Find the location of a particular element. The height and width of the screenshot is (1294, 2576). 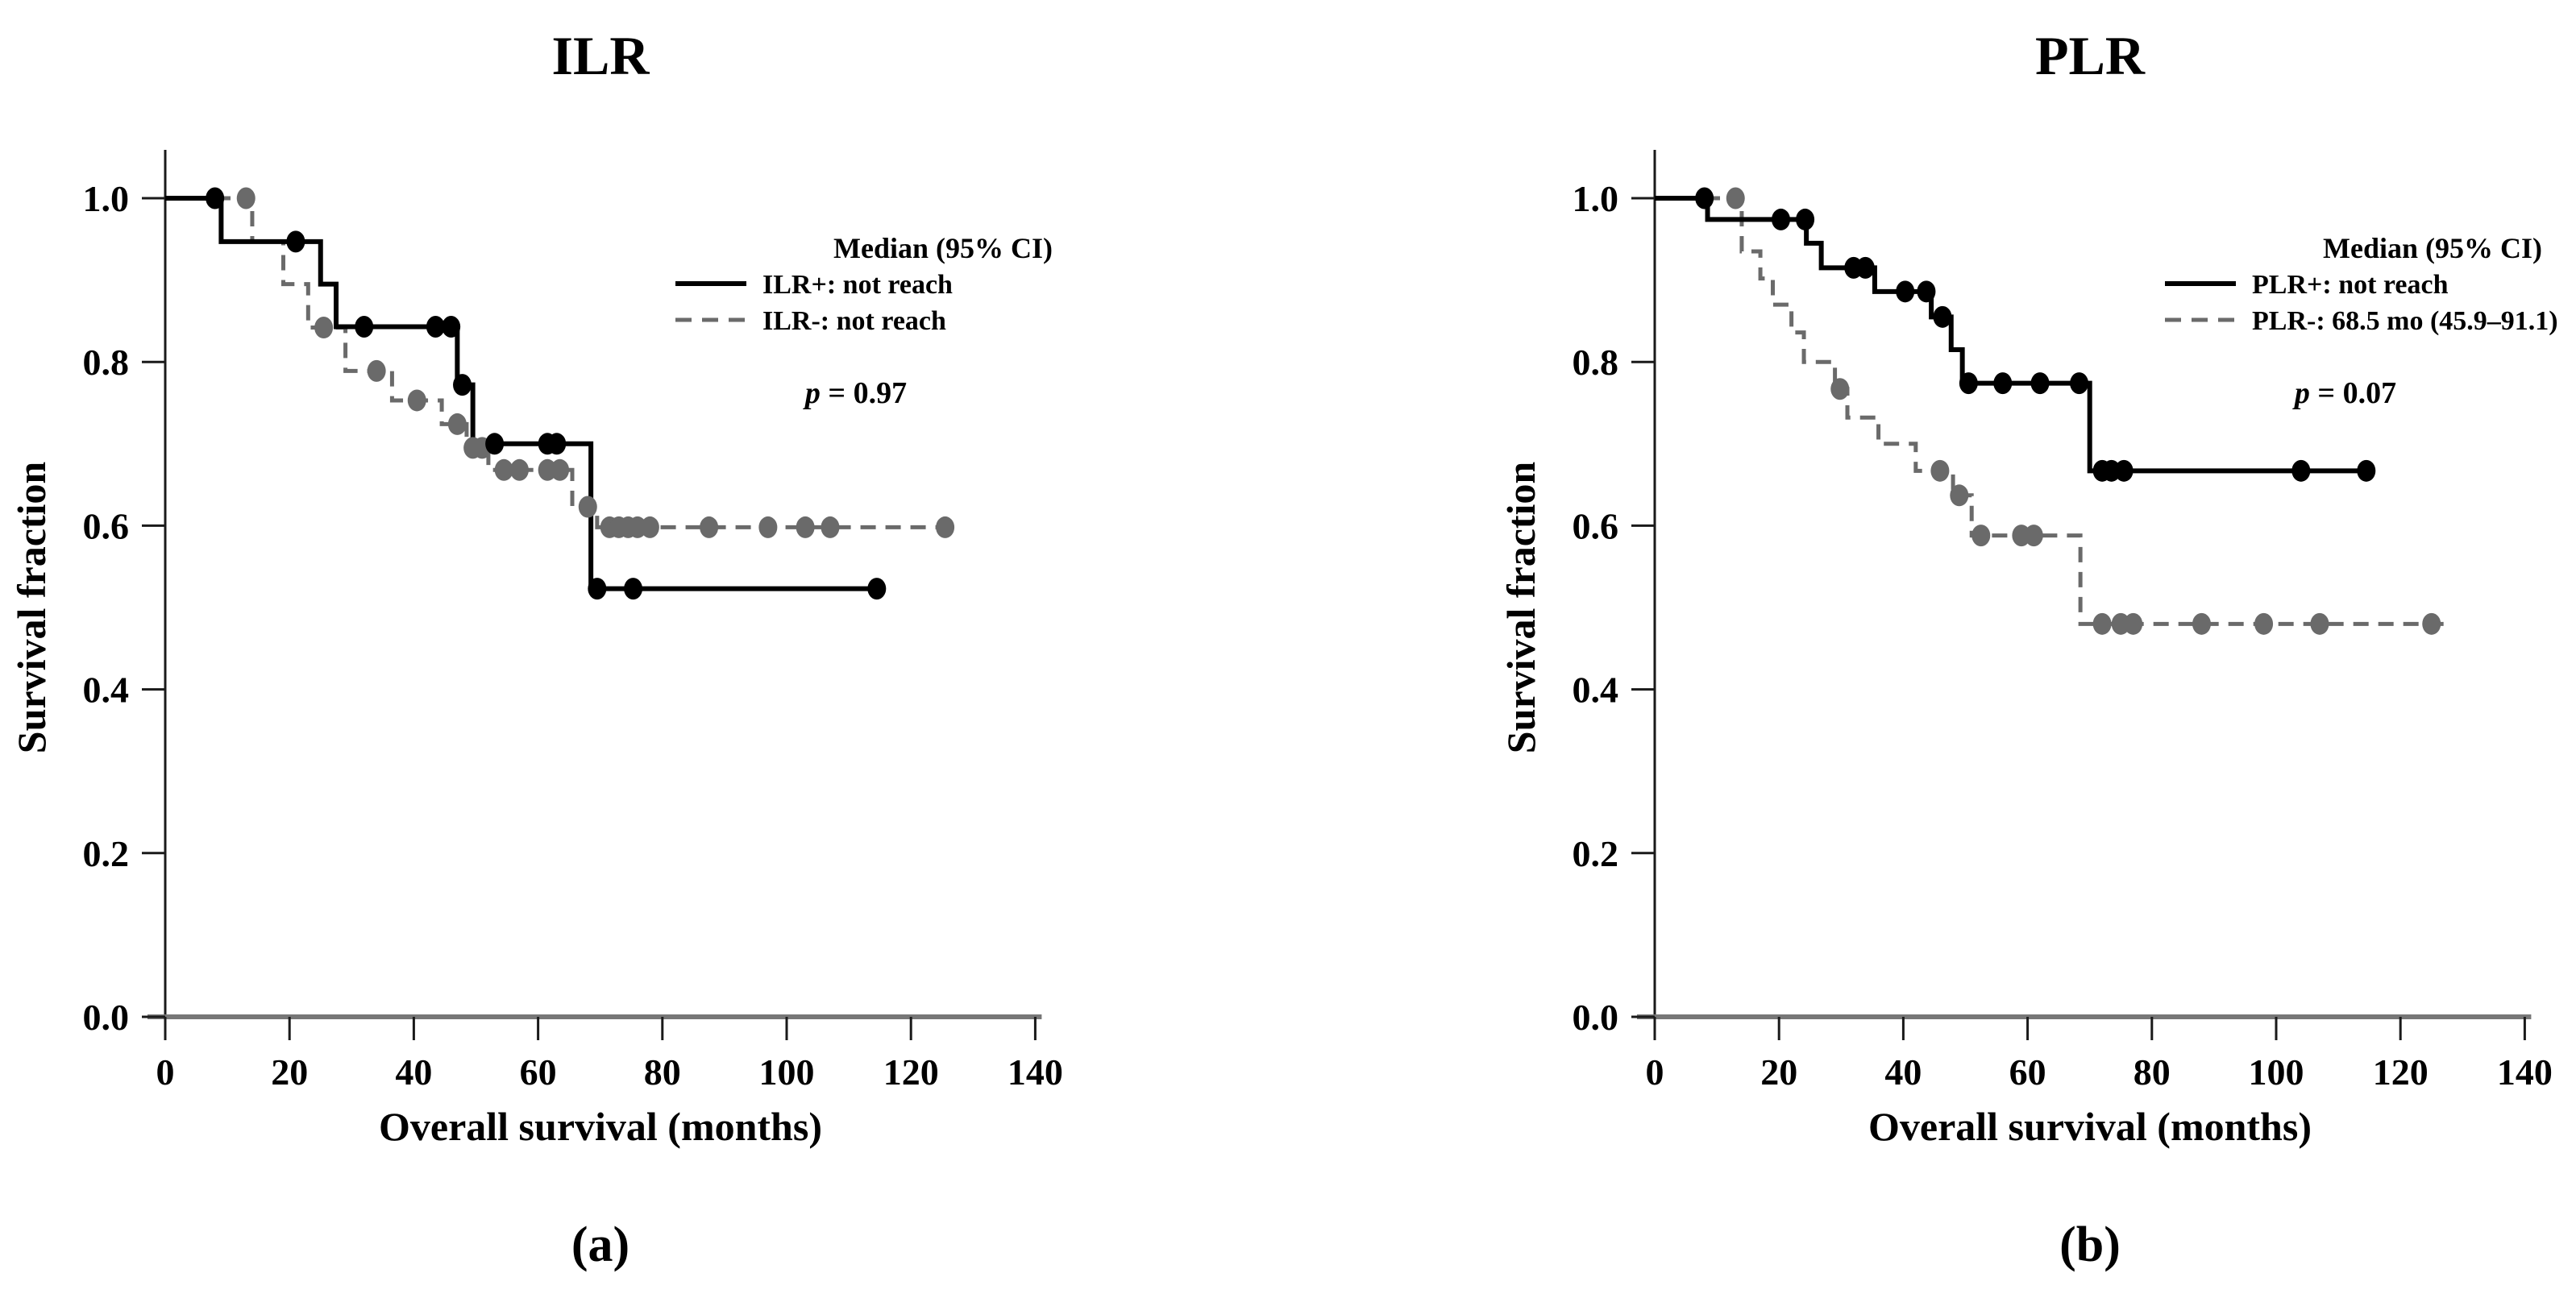

legend-entry-label: ILR-: not reach is located at coordinates (854, 321).